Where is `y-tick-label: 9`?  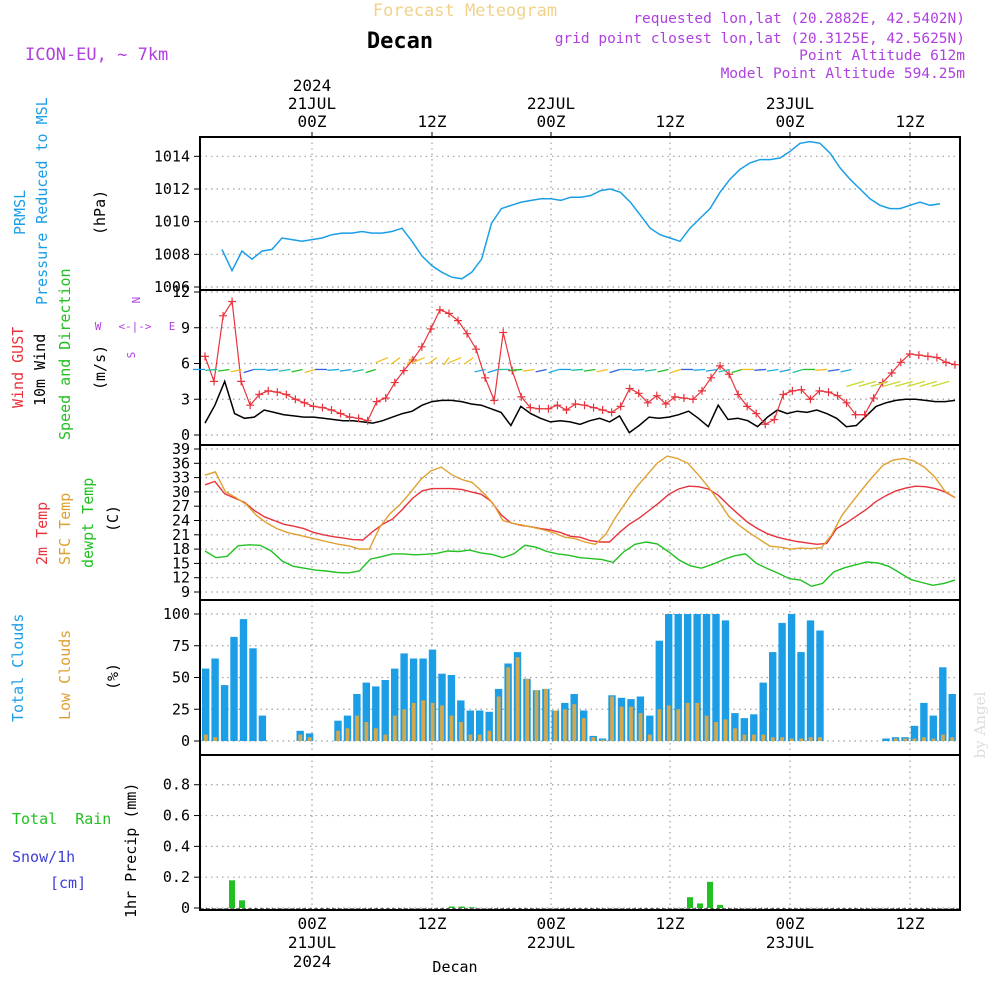
y-tick-label: 9 is located at coordinates (185, 328).